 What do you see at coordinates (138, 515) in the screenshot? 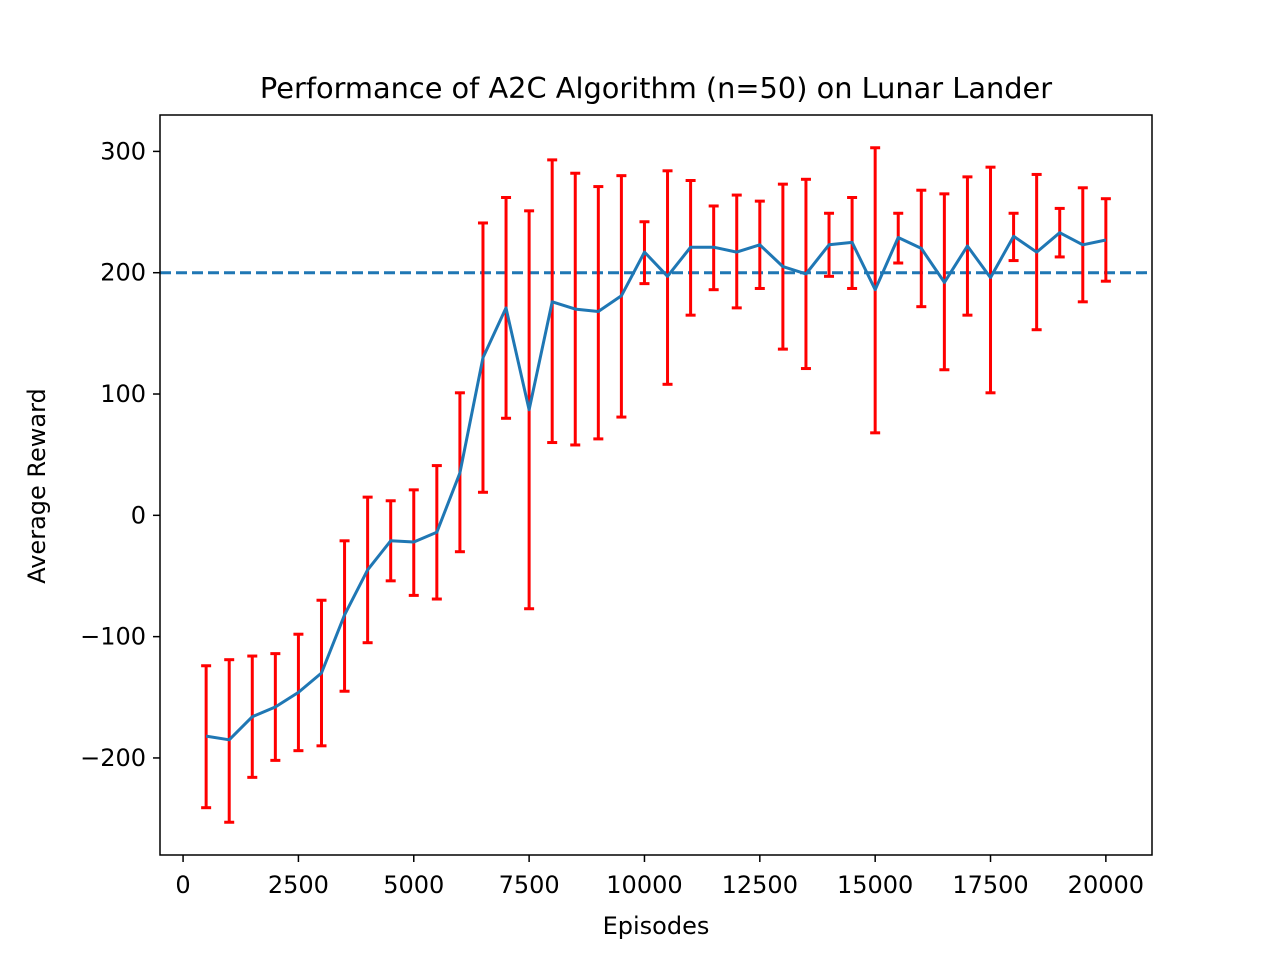
I see `y-tick-label: 0` at bounding box center [138, 515].